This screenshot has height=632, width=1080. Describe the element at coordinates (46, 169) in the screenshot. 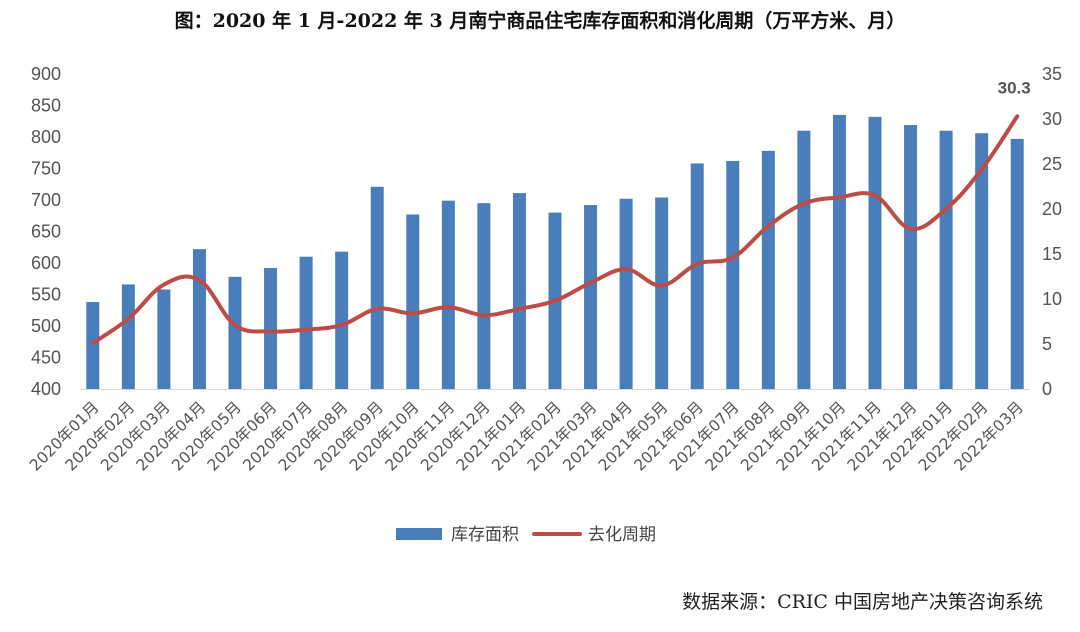

I see `left-axis-tick-label: 750` at that location.